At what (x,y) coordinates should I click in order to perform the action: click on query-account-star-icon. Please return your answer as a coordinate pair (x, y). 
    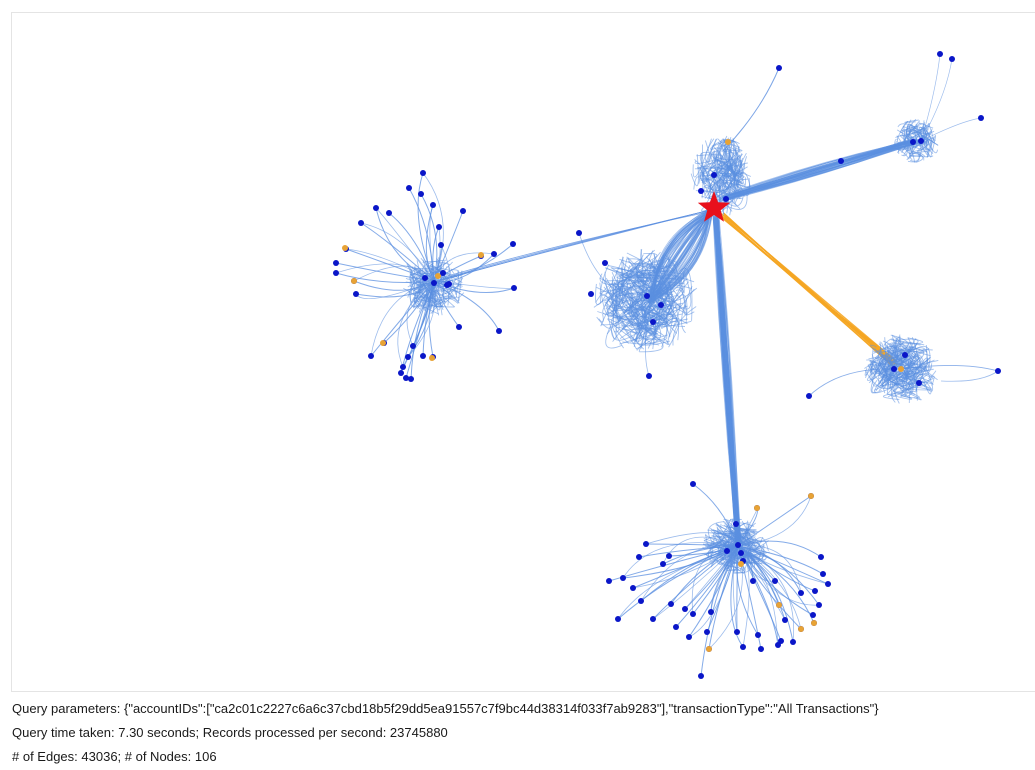
    Looking at the image, I should click on (714, 206).